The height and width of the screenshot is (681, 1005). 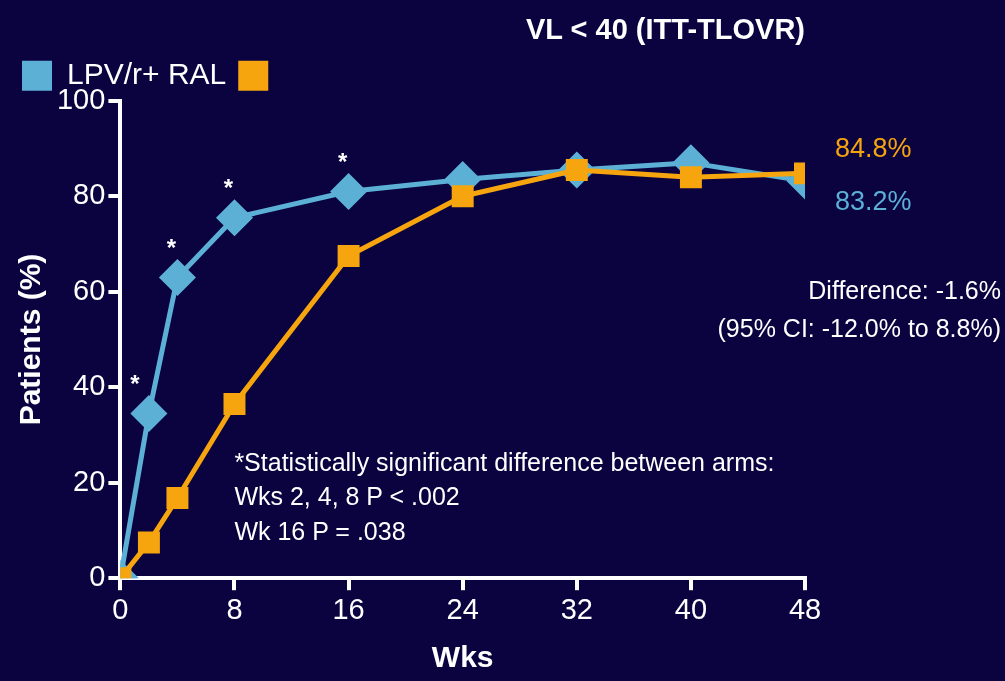 I want to click on x-tick-label: 32, so click(x=576, y=608).